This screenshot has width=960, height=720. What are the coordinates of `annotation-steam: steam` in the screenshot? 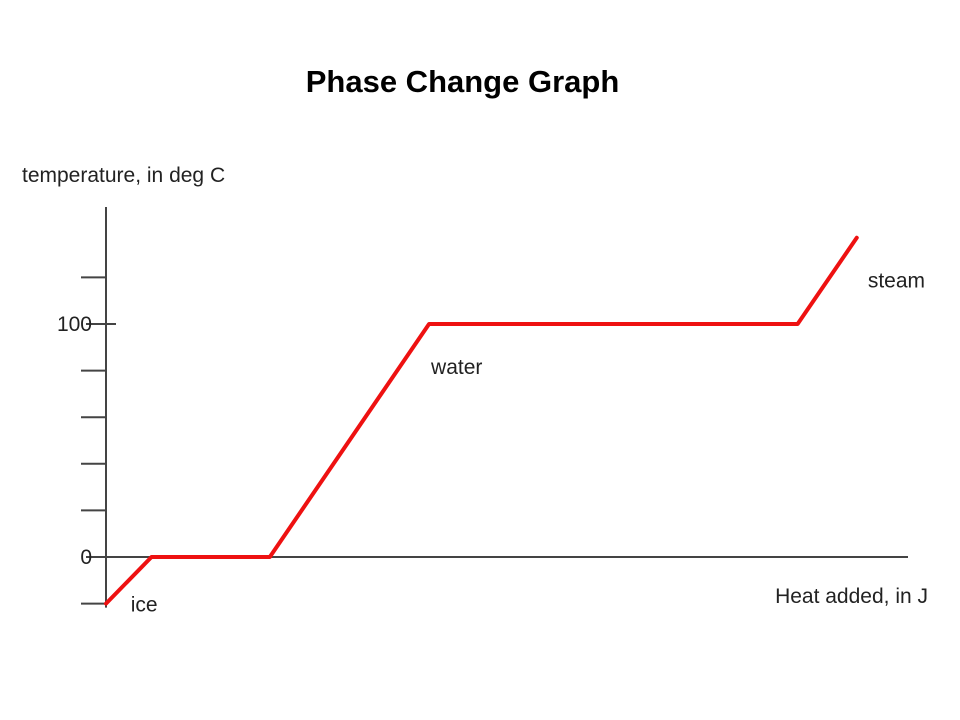 It's located at (896, 281).